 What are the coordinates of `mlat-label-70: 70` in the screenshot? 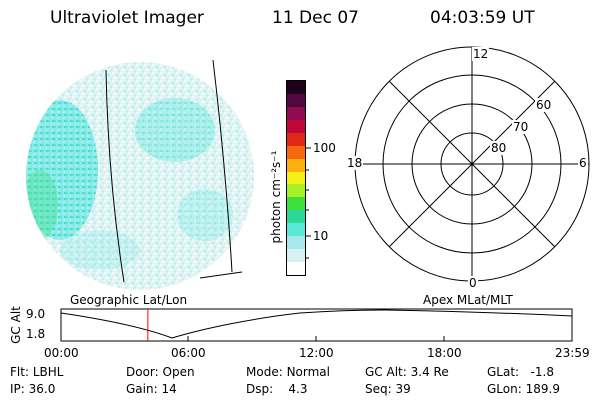 It's located at (521, 127).